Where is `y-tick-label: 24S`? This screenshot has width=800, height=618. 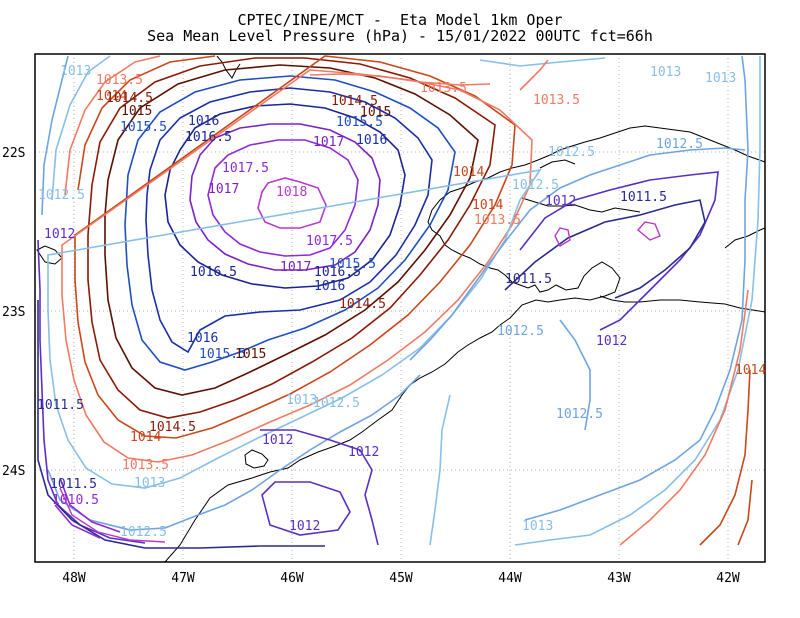
y-tick-label: 24S is located at coordinates (13, 471).